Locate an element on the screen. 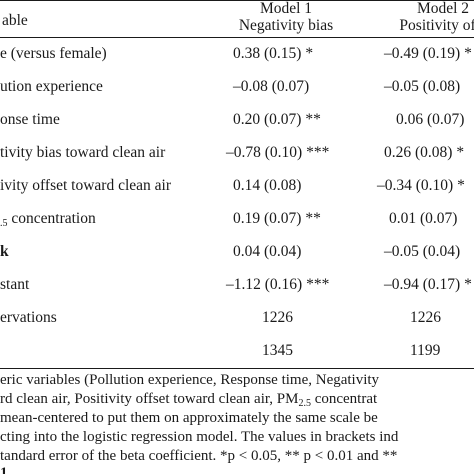 Image resolution: width=474 pixels, height=474 pixels. model1-header: Model 1 Negativity bias is located at coordinates (286, 17).